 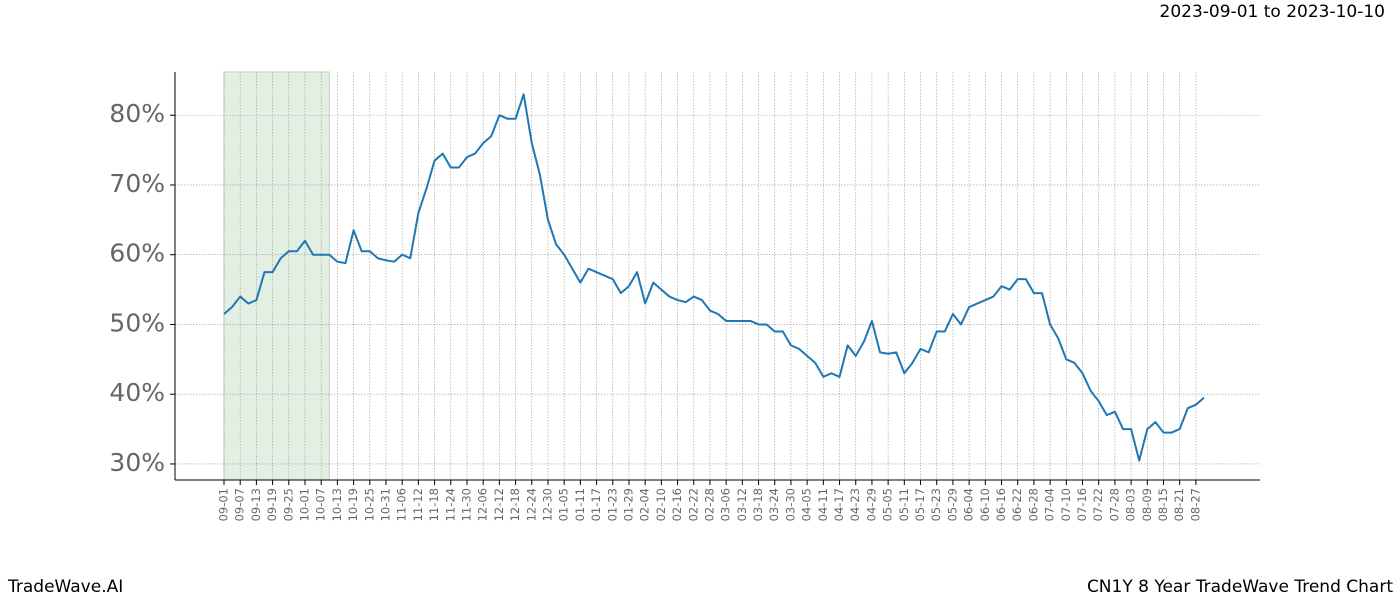 What do you see at coordinates (369, 504) in the screenshot?
I see `x-tick-label: 10-25` at bounding box center [369, 504].